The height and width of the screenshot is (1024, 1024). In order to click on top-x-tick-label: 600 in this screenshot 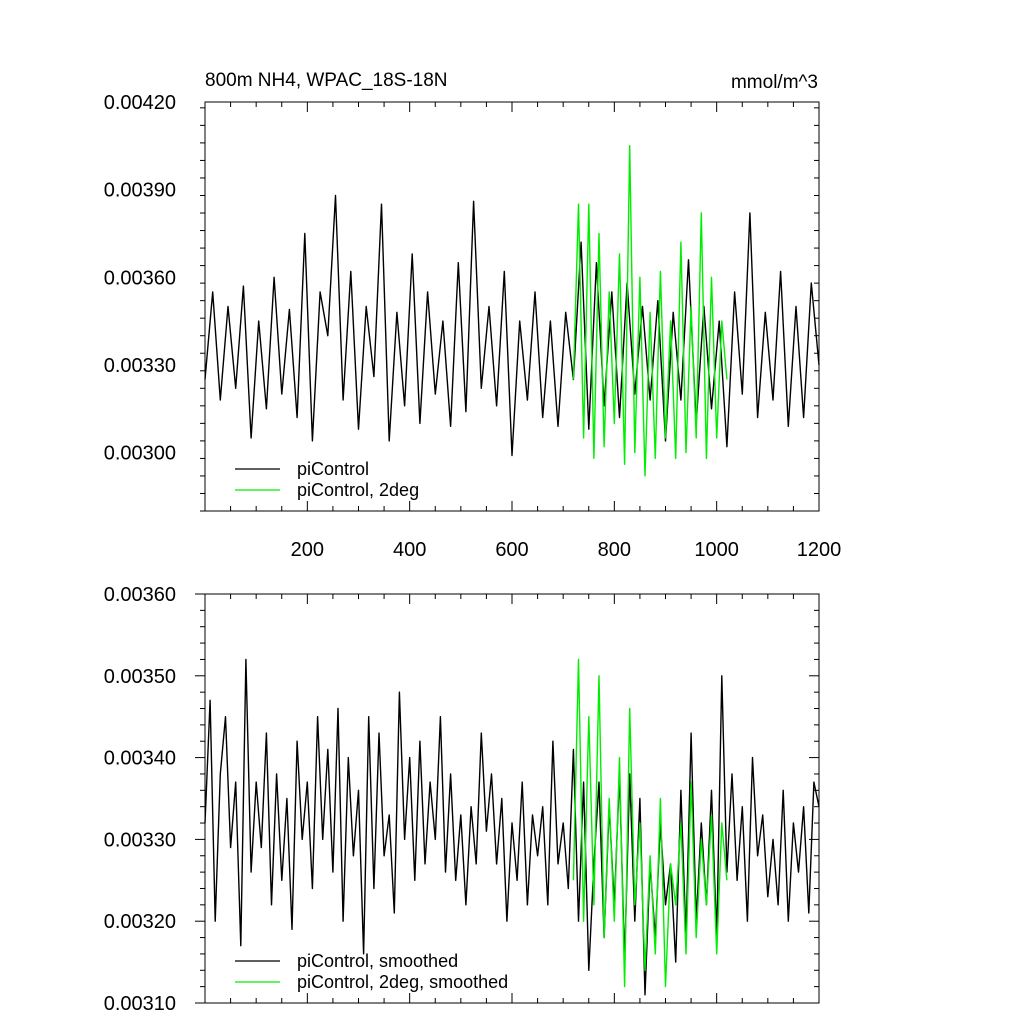, I will do `click(511, 550)`.